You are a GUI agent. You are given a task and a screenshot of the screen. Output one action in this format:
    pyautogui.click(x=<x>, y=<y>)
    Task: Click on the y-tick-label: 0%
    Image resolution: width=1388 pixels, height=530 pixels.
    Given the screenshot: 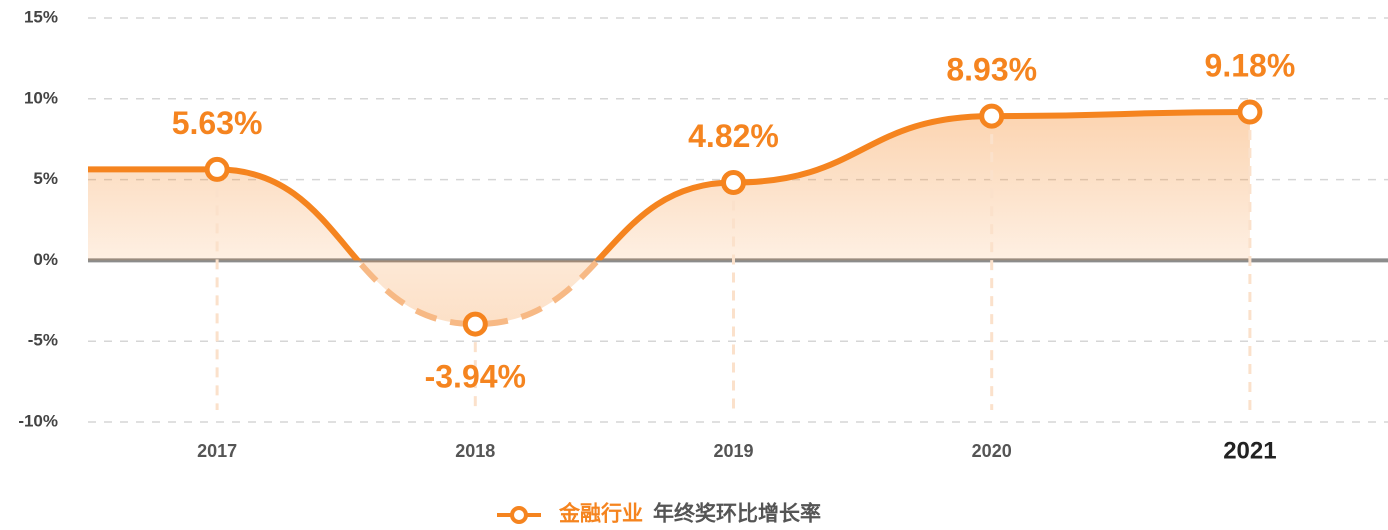 What is the action you would take?
    pyautogui.click(x=45, y=259)
    